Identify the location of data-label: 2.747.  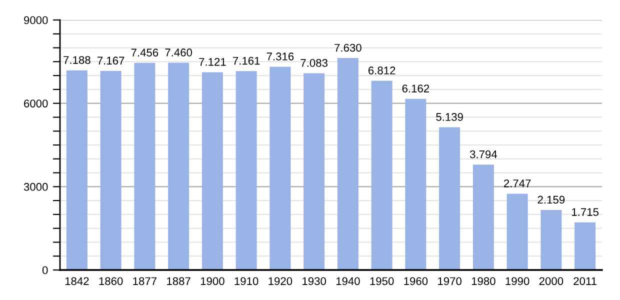
(517, 183).